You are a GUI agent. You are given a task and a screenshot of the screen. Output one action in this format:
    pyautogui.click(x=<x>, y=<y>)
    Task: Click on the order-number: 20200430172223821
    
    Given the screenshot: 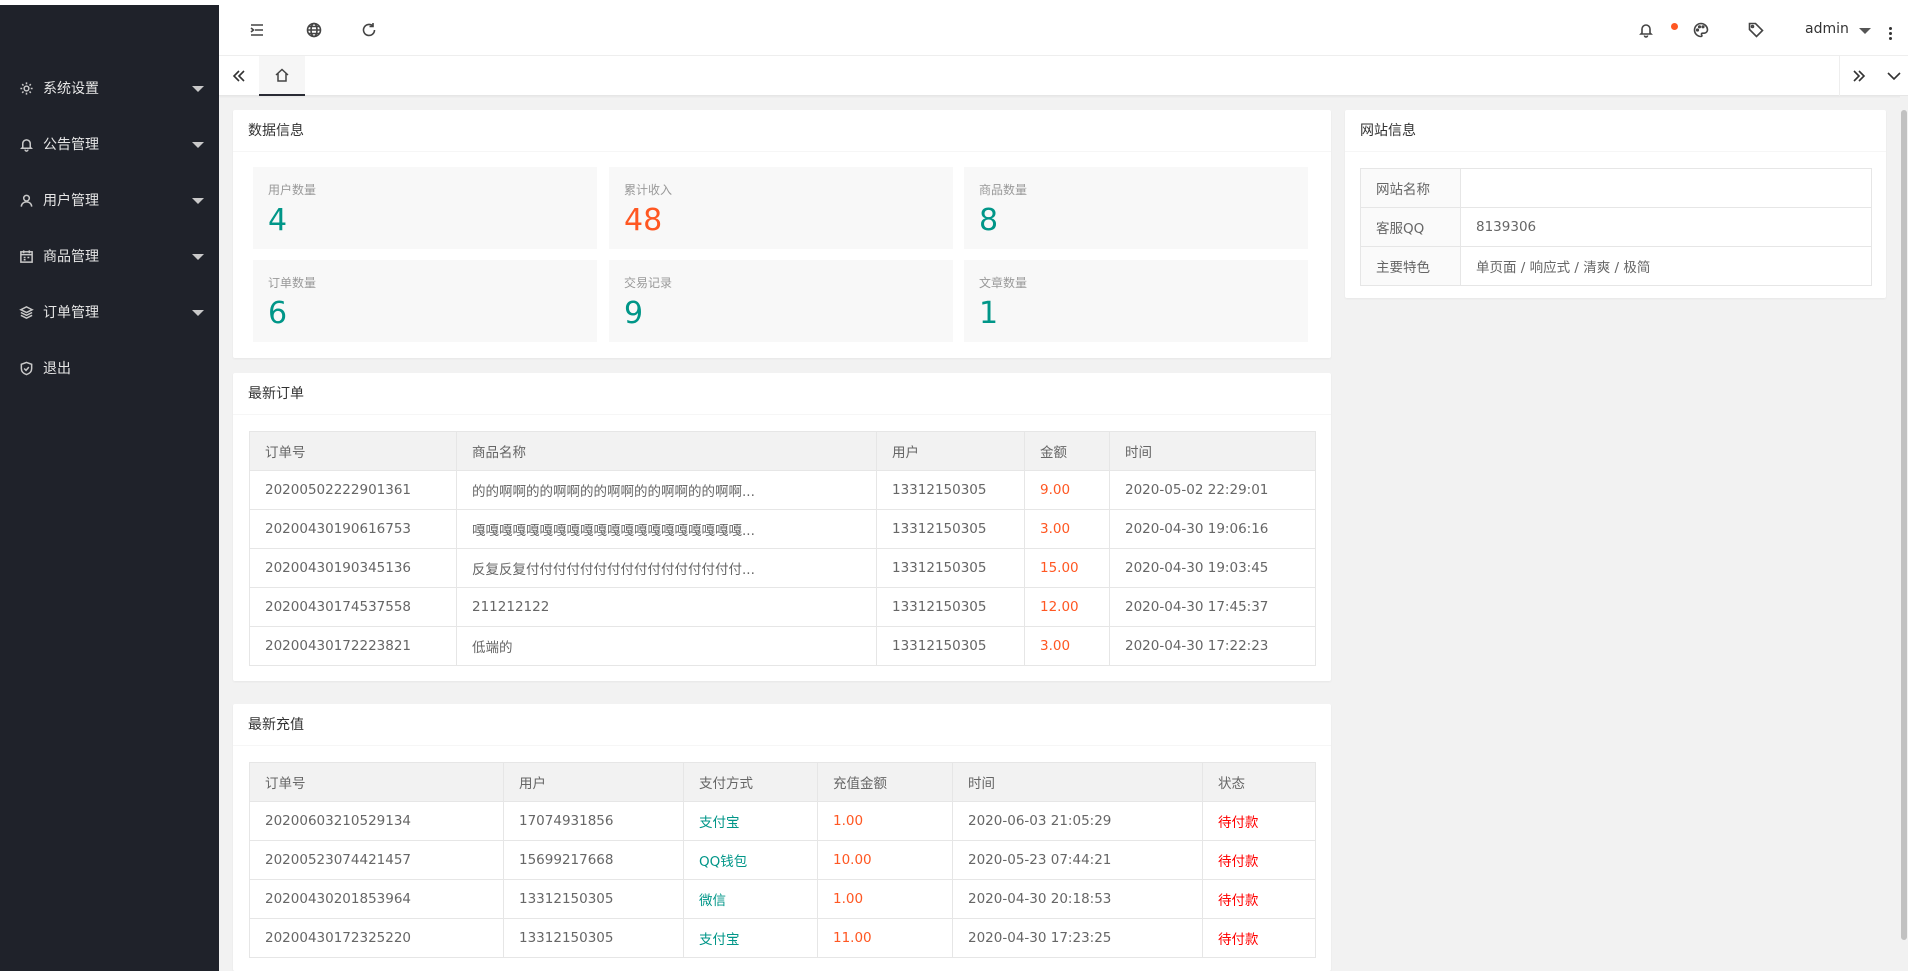 What is the action you would take?
    pyautogui.click(x=353, y=646)
    